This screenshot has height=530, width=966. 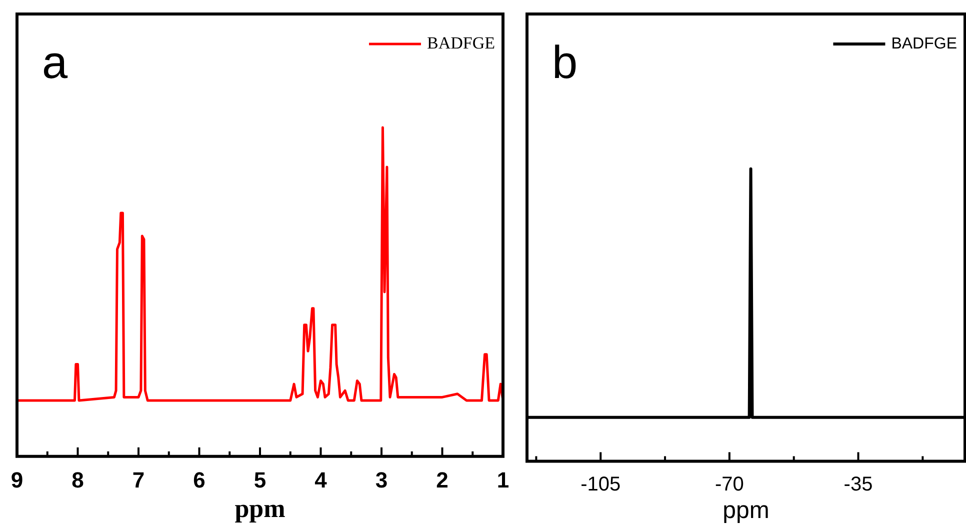 I want to click on x-tick-label: 2, so click(x=442, y=480).